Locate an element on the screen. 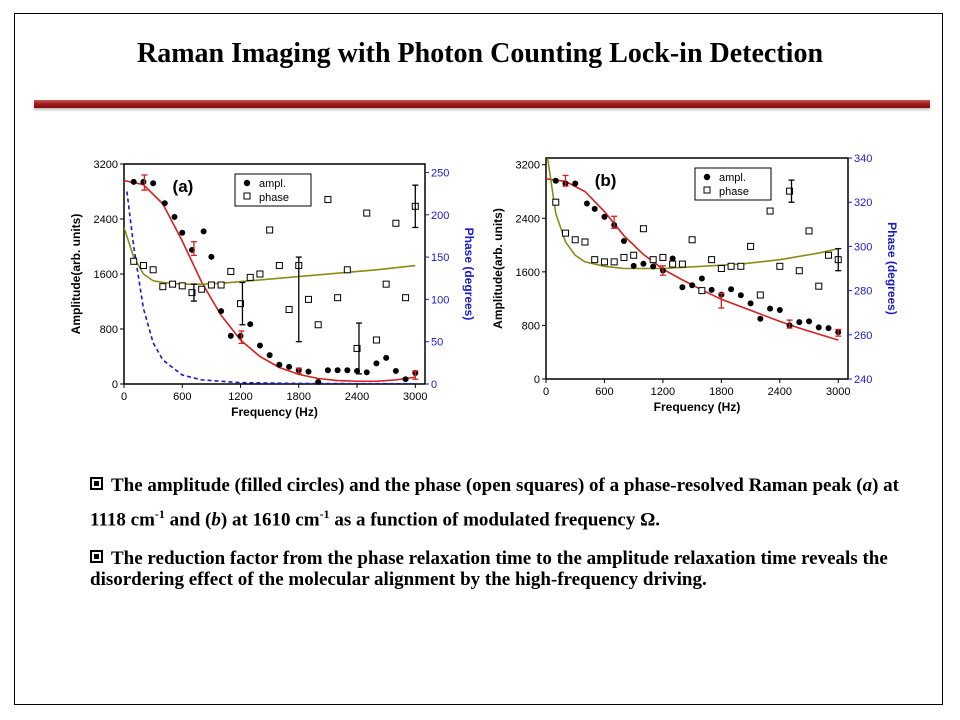 This screenshot has height=720, width=960. blue-dashed-curve is located at coordinates (271, 287).